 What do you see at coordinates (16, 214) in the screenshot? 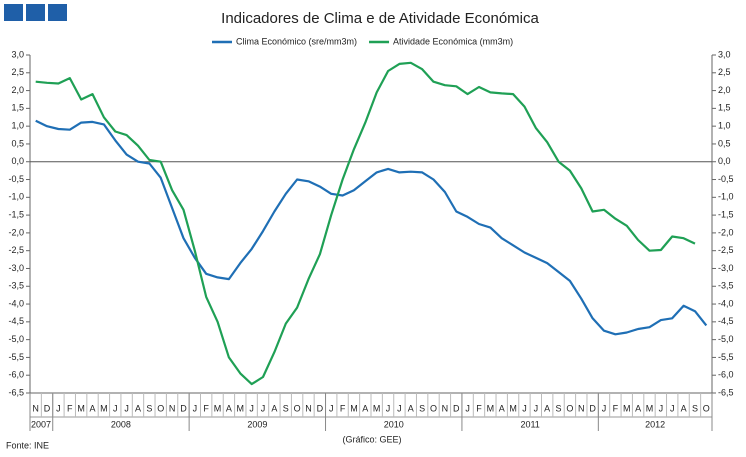
I see `y-tick-label: -1,5` at bounding box center [16, 214].